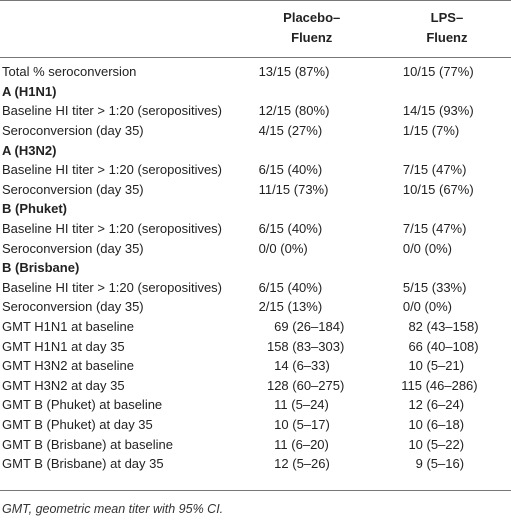 The width and height of the screenshot is (511, 526). I want to click on header-lps-line1: LPS–, so click(447, 17).